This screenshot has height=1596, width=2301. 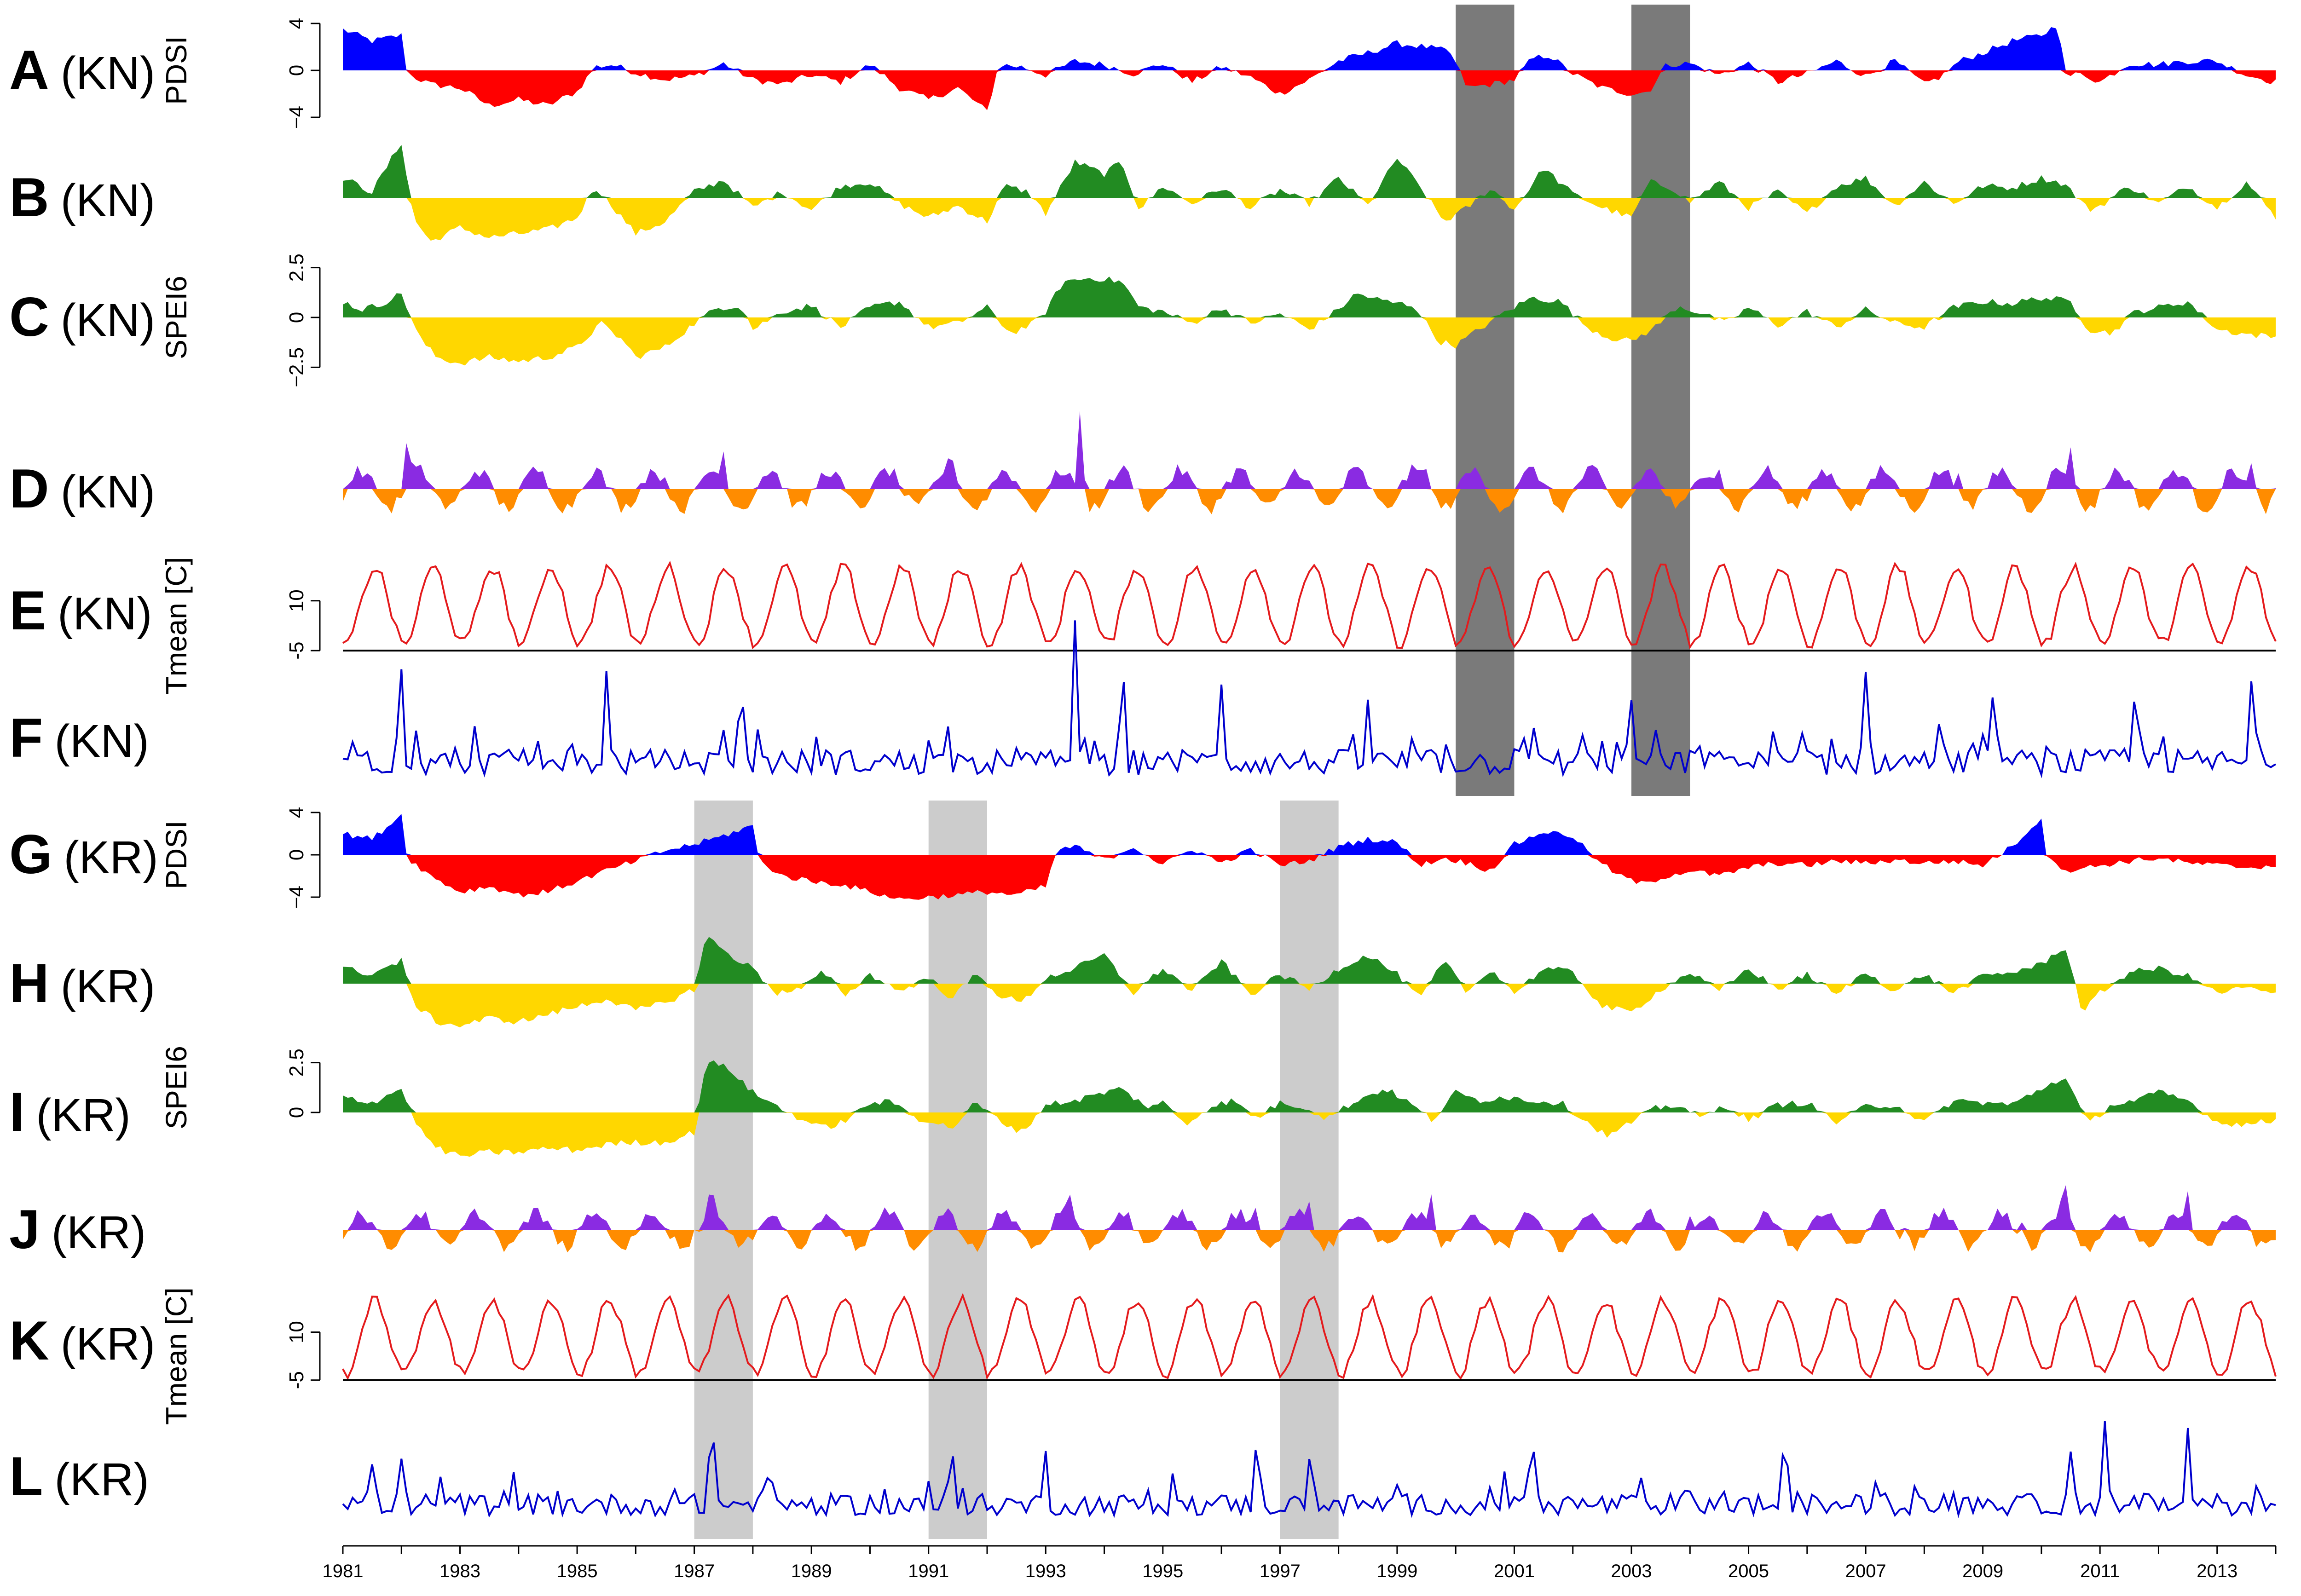 I want to click on panel-h: H(KR)2.50−2.5SPEI3, so click(x=1142, y=982).